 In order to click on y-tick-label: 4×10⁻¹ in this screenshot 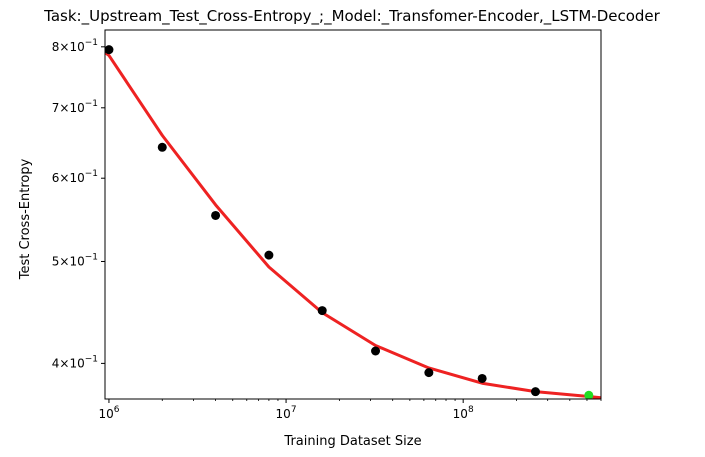, I will do `click(75, 362)`.